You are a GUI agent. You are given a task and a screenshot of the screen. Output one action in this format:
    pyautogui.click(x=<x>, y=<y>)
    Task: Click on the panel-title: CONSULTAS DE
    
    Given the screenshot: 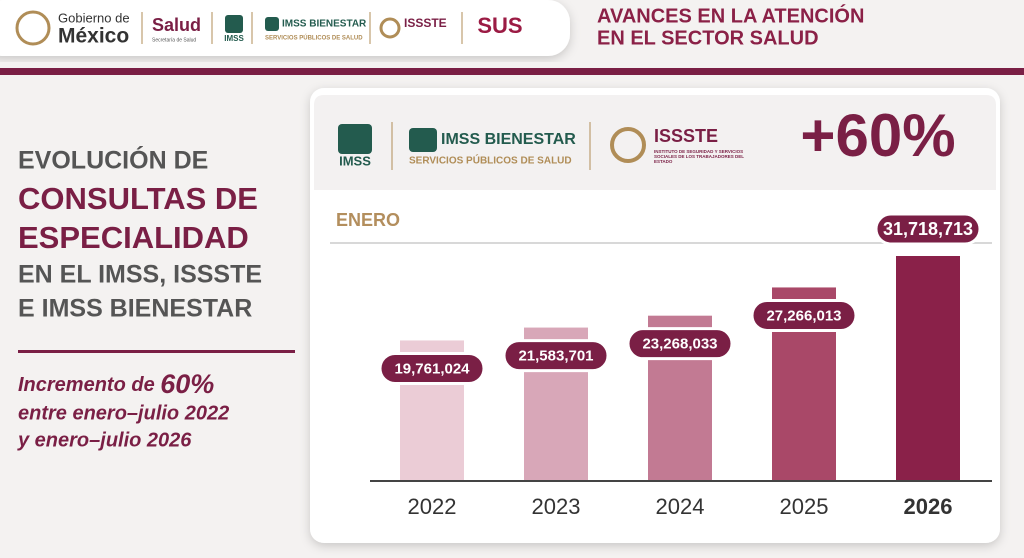 What is the action you would take?
    pyautogui.click(x=138, y=198)
    